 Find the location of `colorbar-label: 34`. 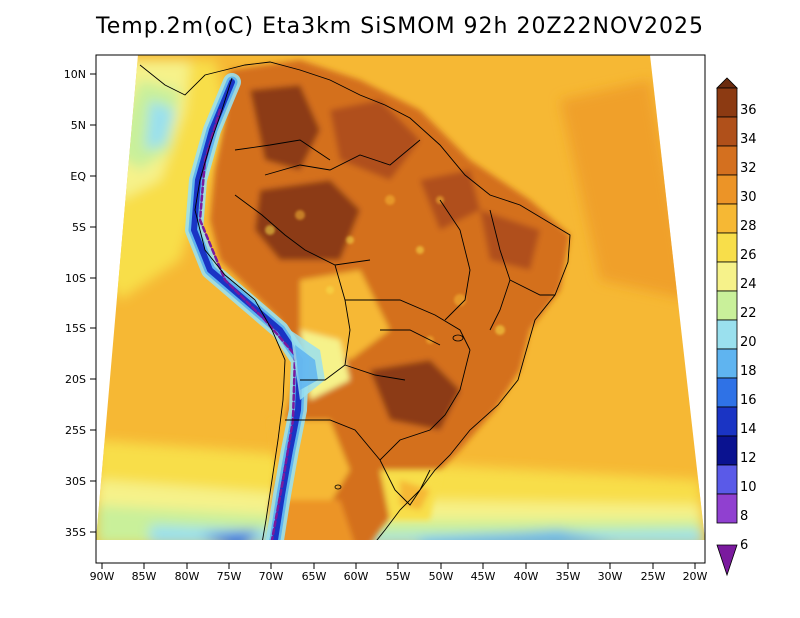

colorbar-label: 34 is located at coordinates (748, 139).